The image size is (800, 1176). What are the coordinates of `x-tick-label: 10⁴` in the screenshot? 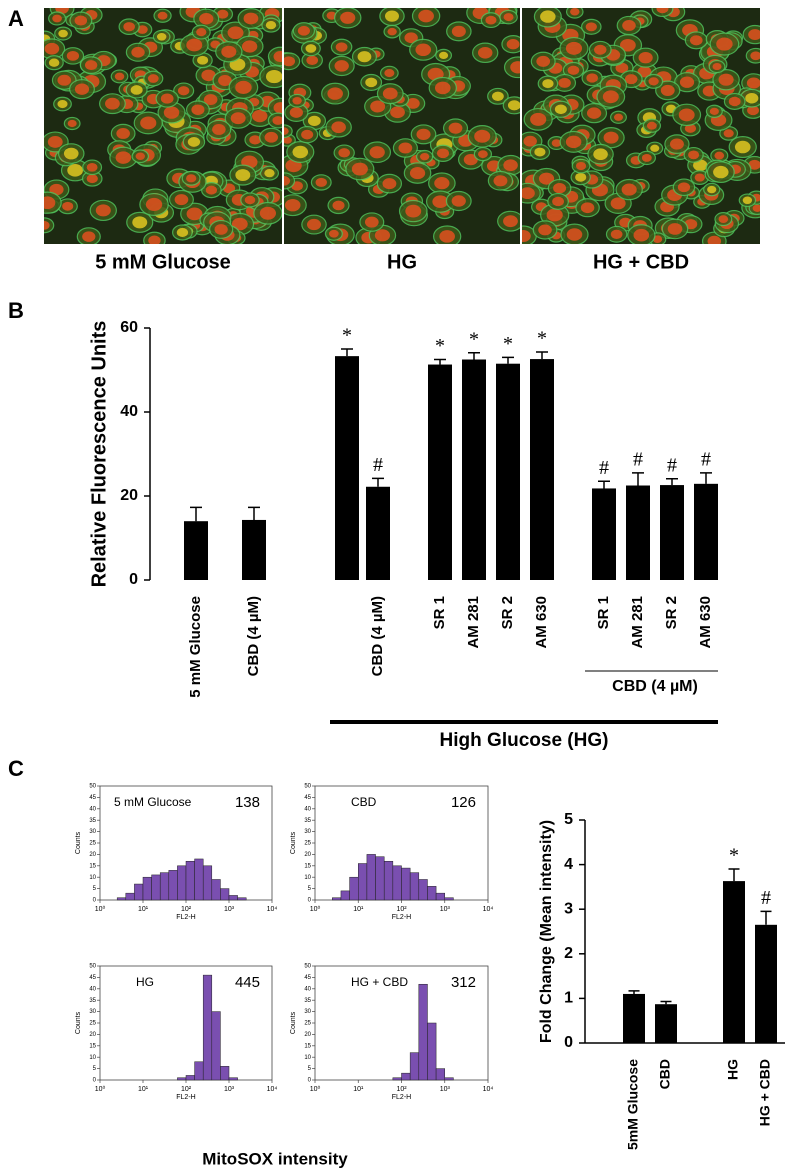 It's located at (272, 1089).